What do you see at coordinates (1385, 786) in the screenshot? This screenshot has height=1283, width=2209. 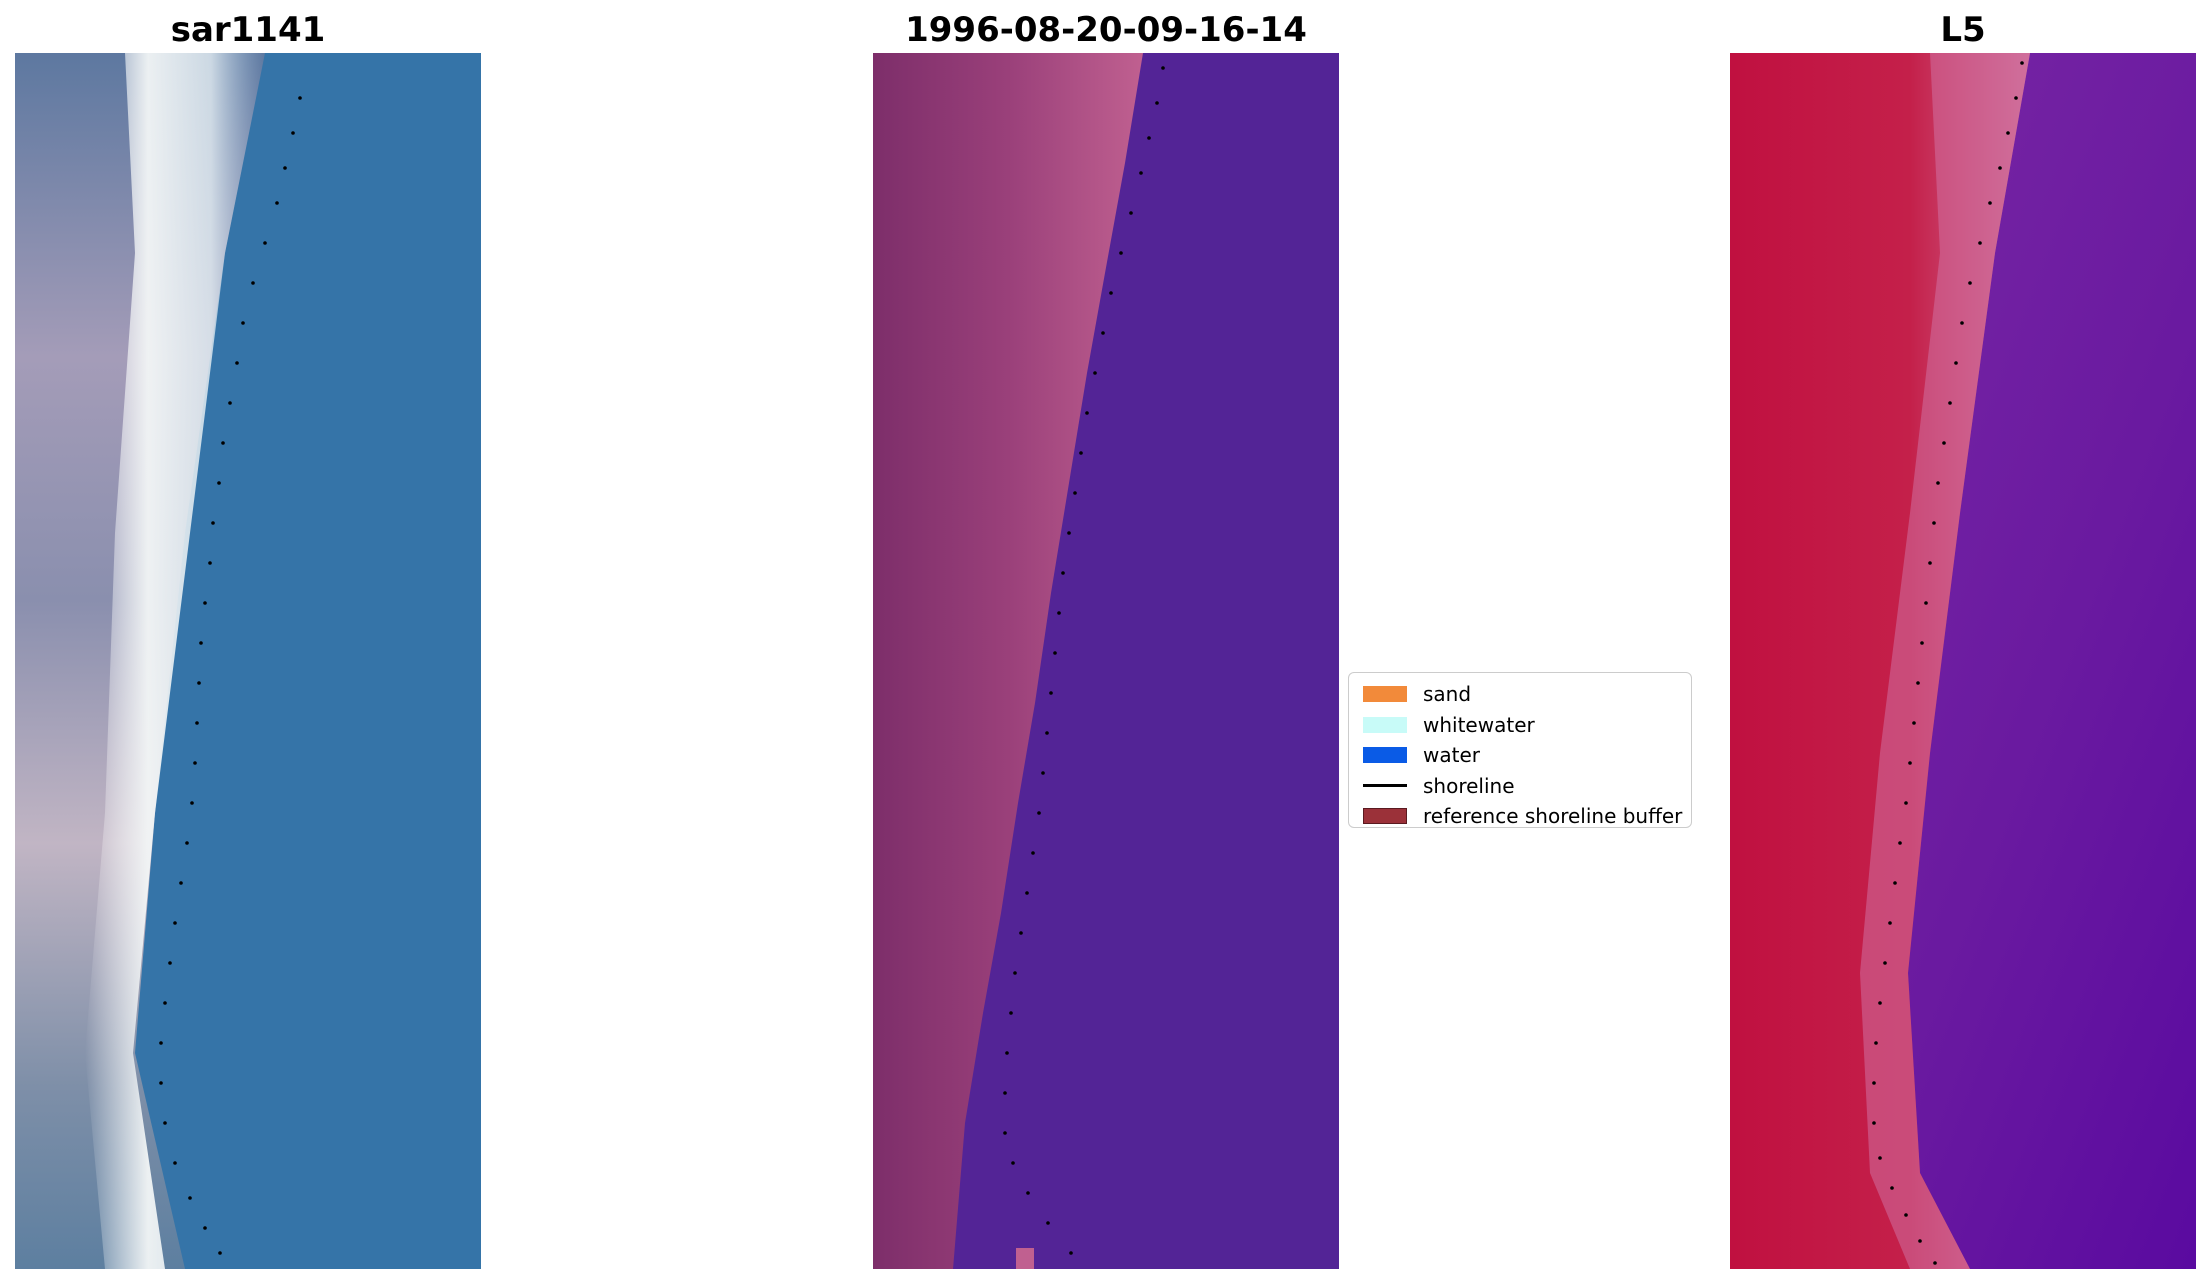 I see `legend-line-shoreline` at bounding box center [1385, 786].